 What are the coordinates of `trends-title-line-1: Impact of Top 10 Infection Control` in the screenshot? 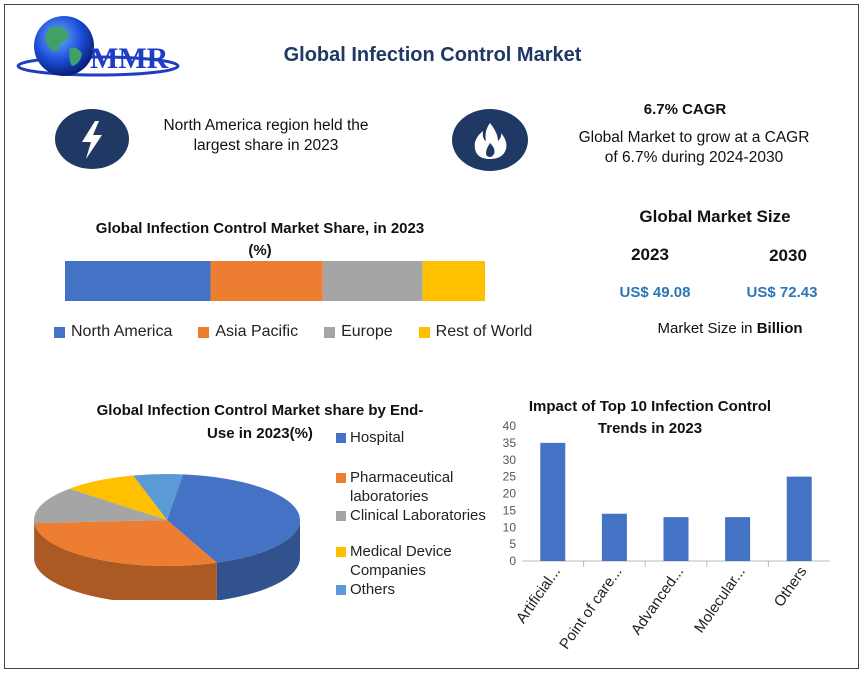 It's located at (650, 406).